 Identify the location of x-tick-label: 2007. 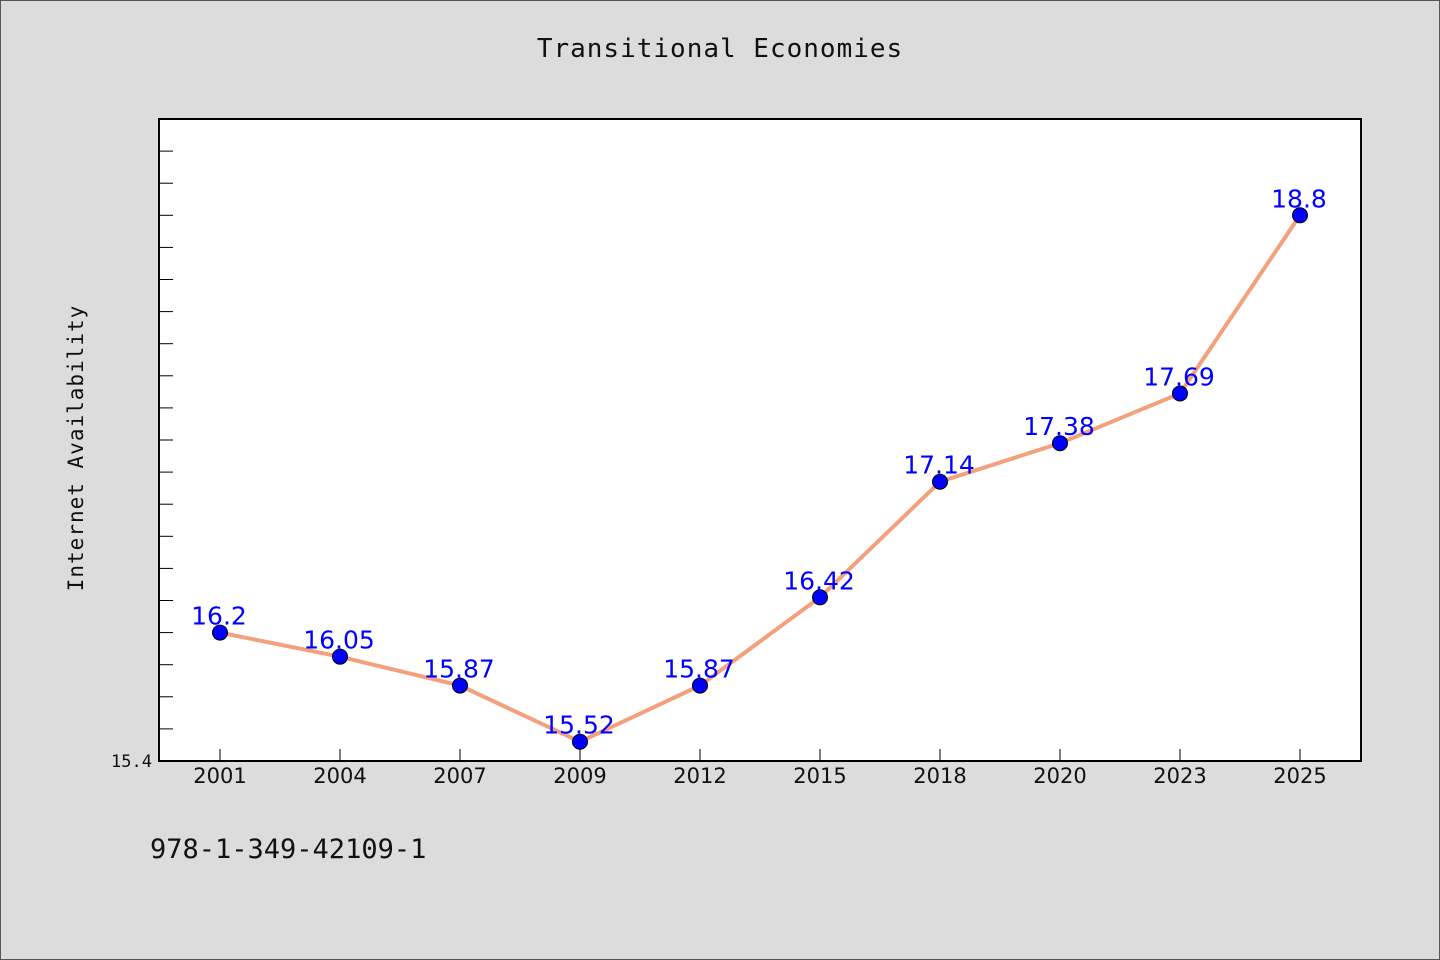
(459, 776).